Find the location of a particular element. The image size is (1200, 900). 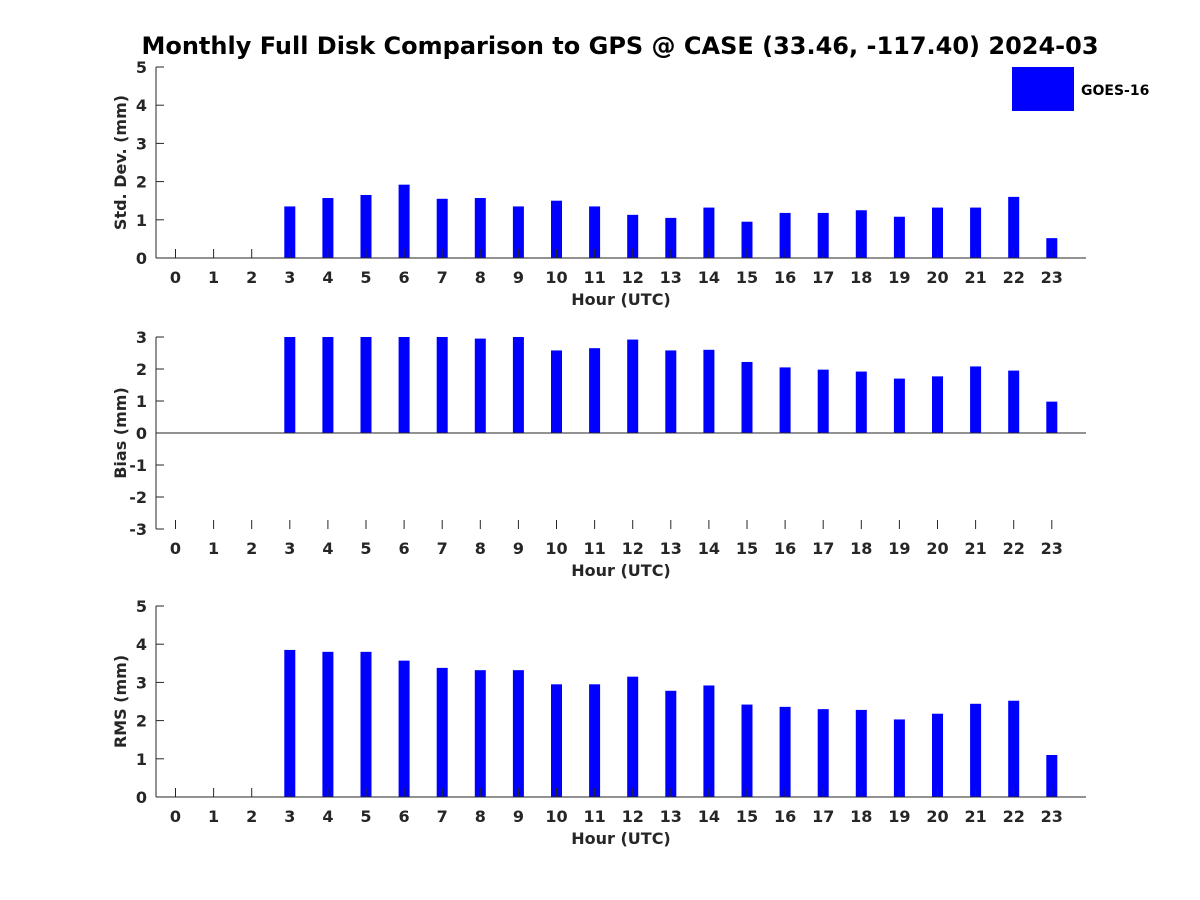

x-axis-label: Hour (UTC) is located at coordinates (621, 299).